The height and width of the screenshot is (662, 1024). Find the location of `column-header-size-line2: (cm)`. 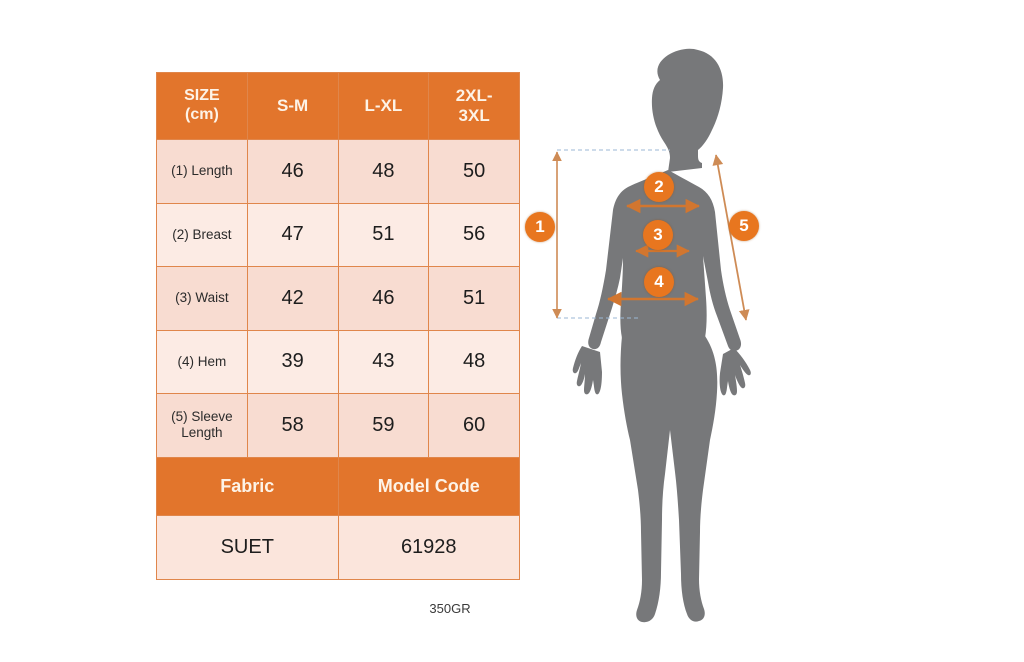

column-header-size-line2: (cm) is located at coordinates (201, 114).